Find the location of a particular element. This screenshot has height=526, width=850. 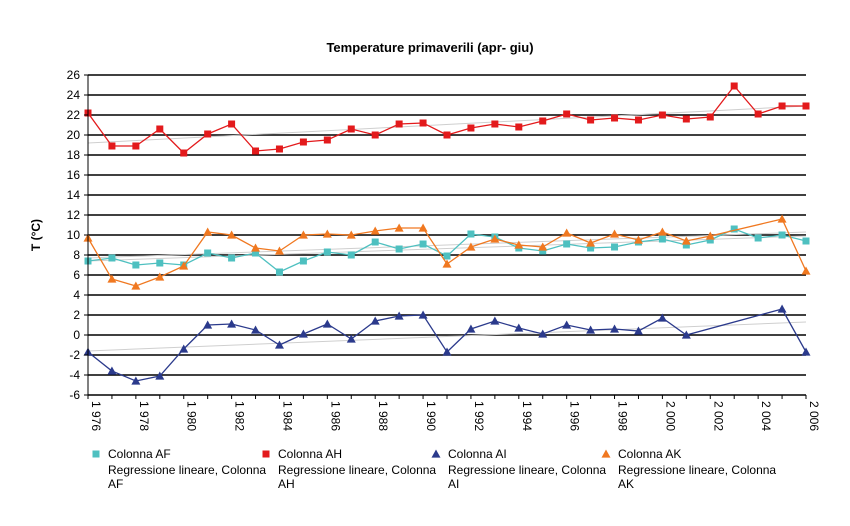

y-tick-label: -2 is located at coordinates (74, 355).